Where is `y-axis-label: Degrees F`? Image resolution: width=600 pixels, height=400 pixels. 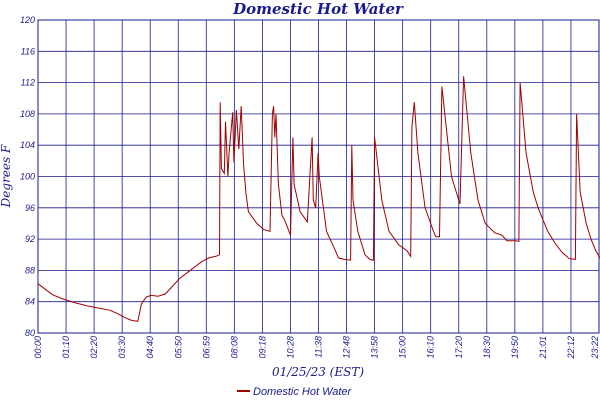
y-axis-label: Degrees F is located at coordinates (6, 176).